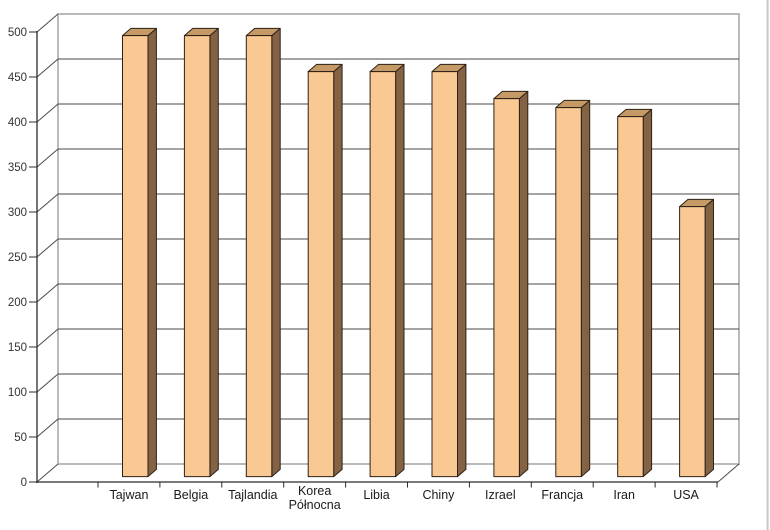  I want to click on x-category-label-korea-p-nocna: Północna, so click(315, 505).